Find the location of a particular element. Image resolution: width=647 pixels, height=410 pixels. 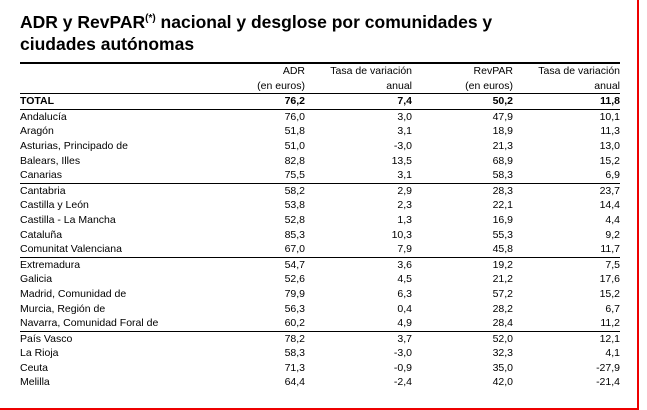

table-cell: 6,9 is located at coordinates (612, 175).